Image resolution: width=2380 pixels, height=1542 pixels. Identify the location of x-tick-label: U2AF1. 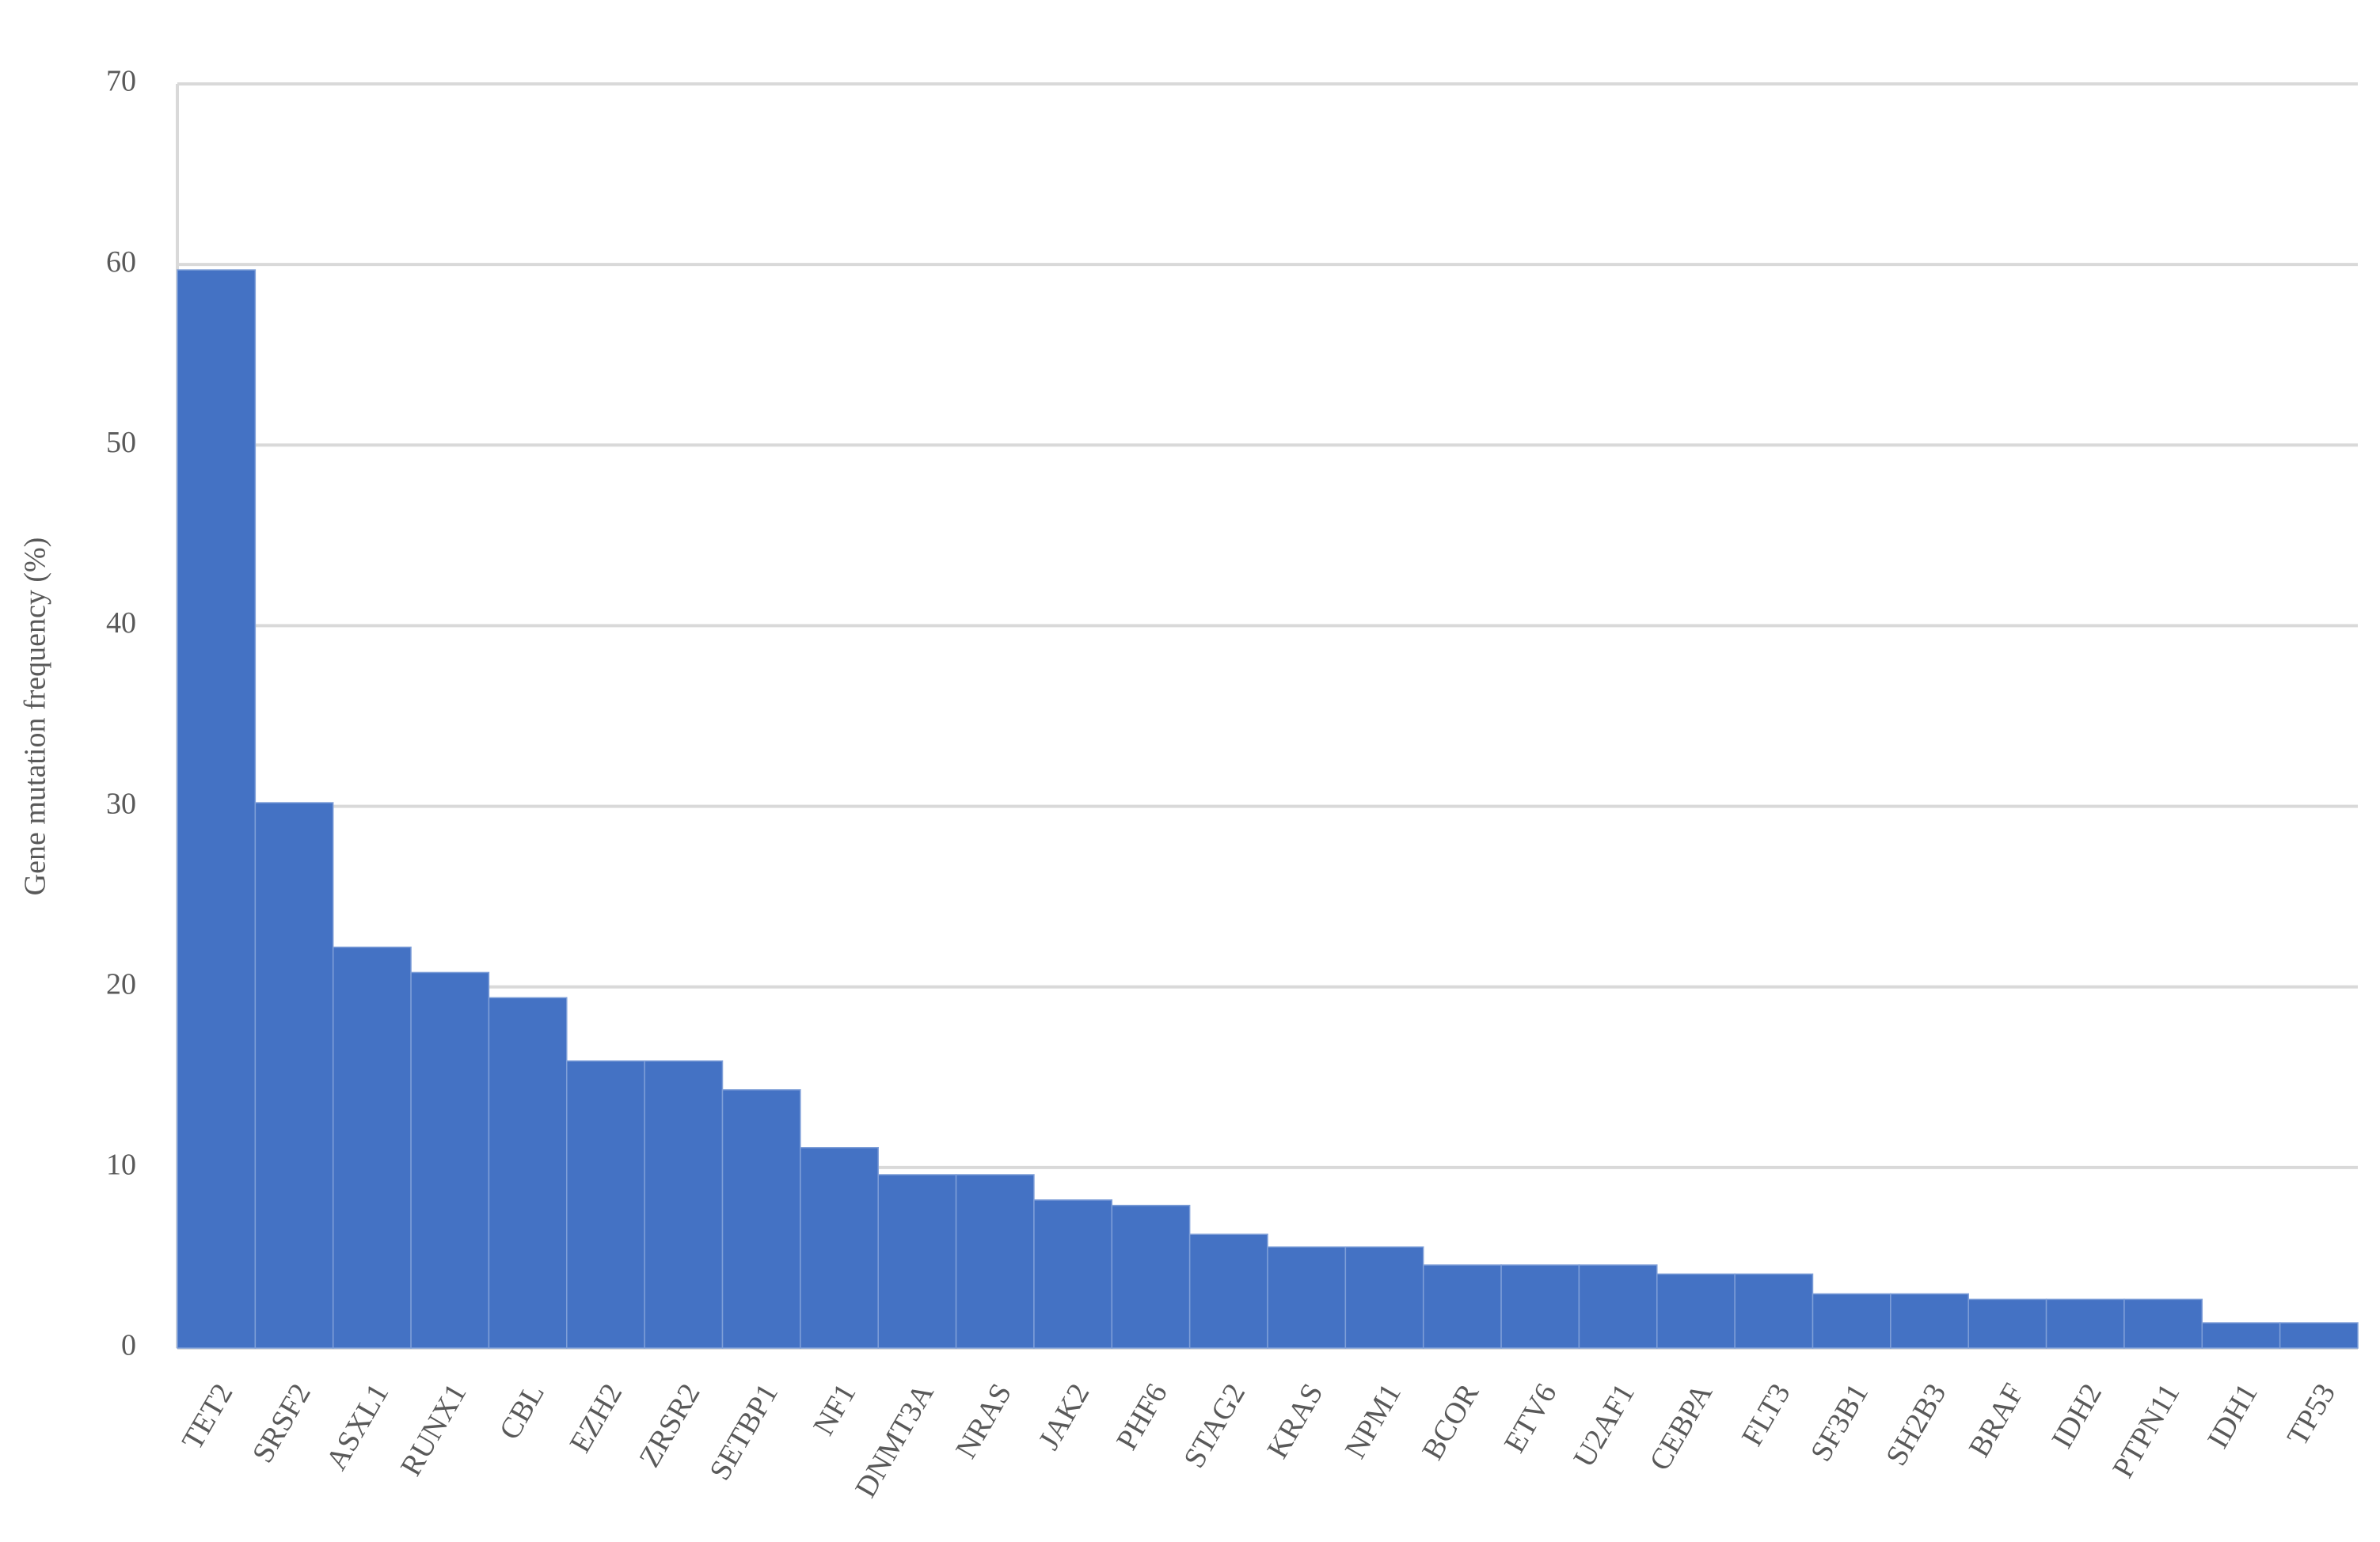
(1604, 1425).